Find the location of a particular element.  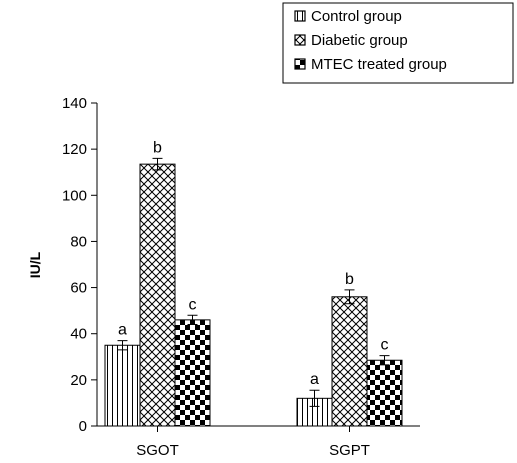

y-tick-label: 120 is located at coordinates (74, 149).